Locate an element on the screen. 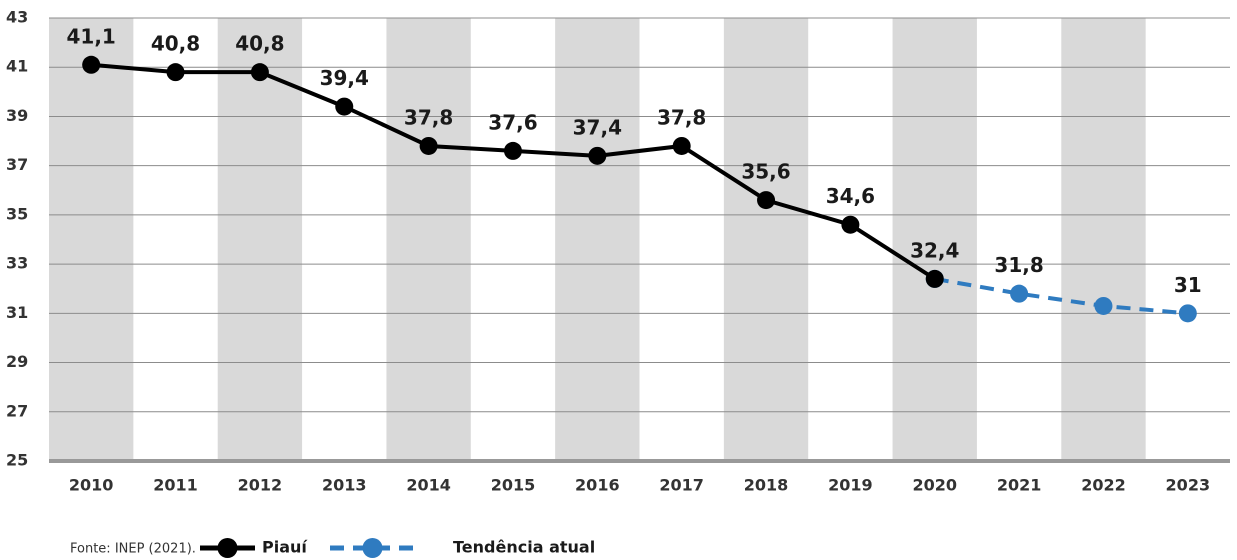 This screenshot has width=1237, height=560. value-label: 31 is located at coordinates (1188, 285).